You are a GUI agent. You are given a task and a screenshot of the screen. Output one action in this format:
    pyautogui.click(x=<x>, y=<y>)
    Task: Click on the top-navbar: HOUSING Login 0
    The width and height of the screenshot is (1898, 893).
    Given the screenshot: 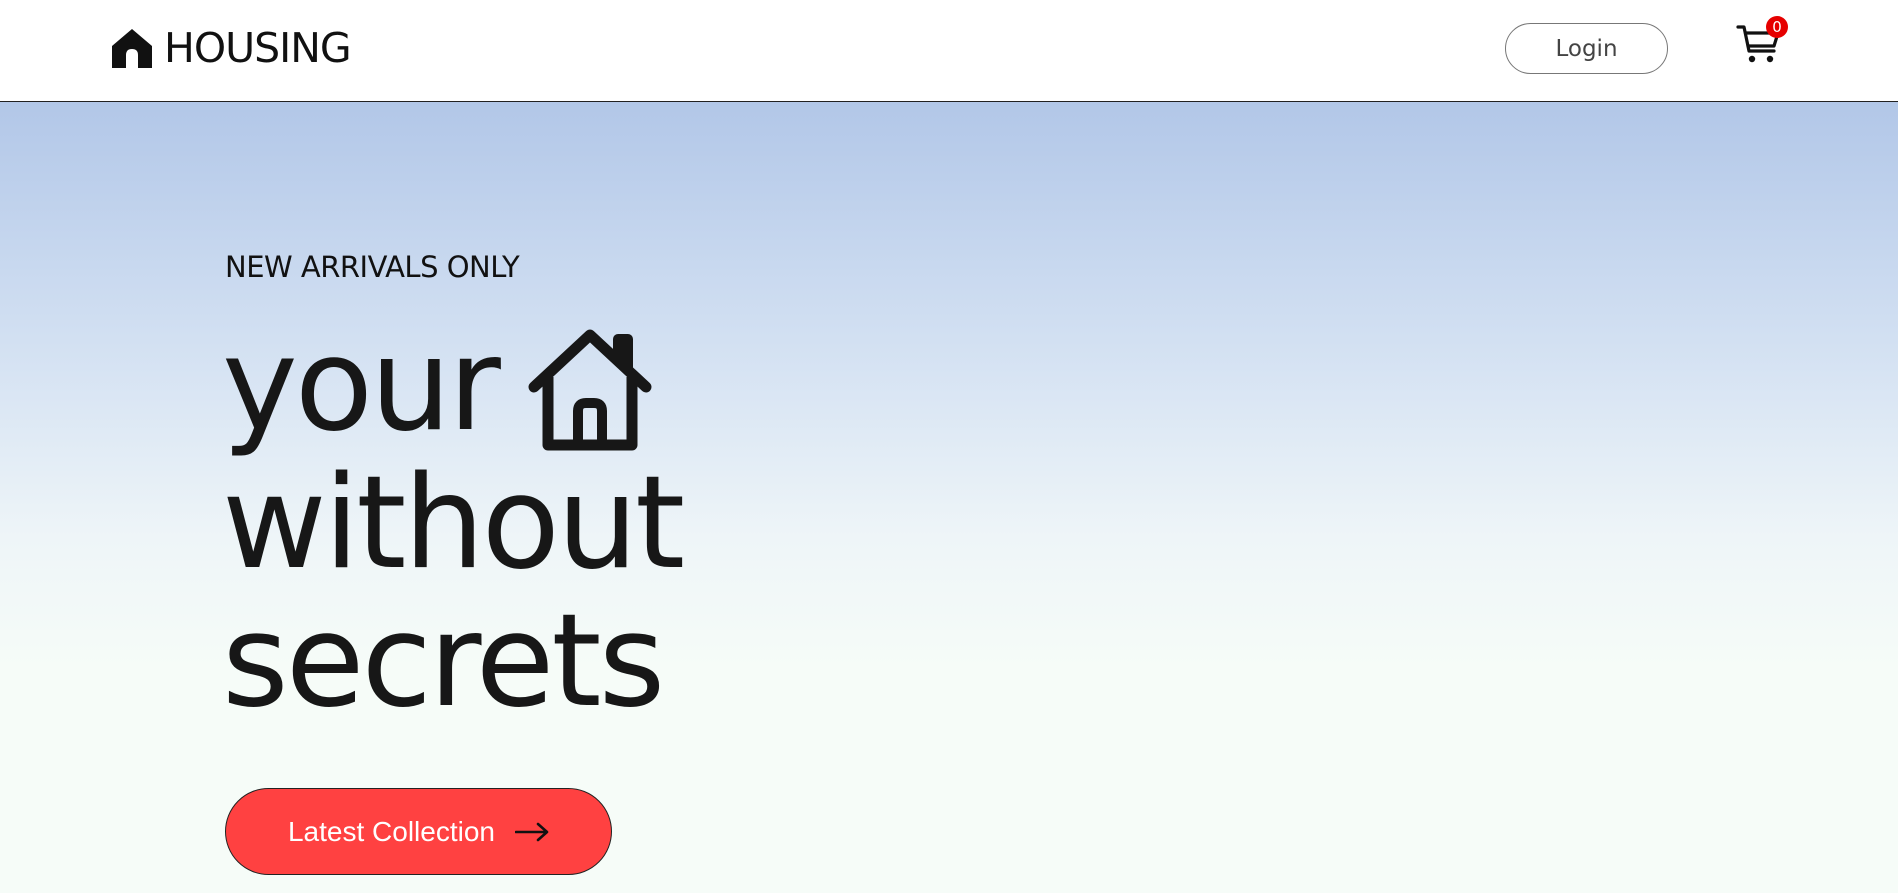 What is the action you would take?
    pyautogui.click(x=949, y=51)
    